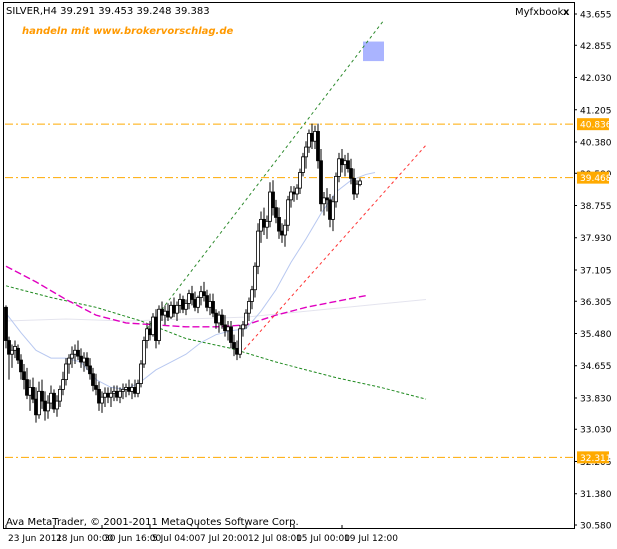  What do you see at coordinates (596, 303) in the screenshot?
I see `y-tick-label: 36.305` at bounding box center [596, 303].